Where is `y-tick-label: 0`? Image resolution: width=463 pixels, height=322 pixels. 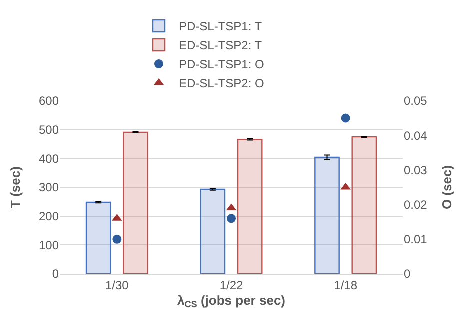 y-tick-label: 0 is located at coordinates (56, 274).